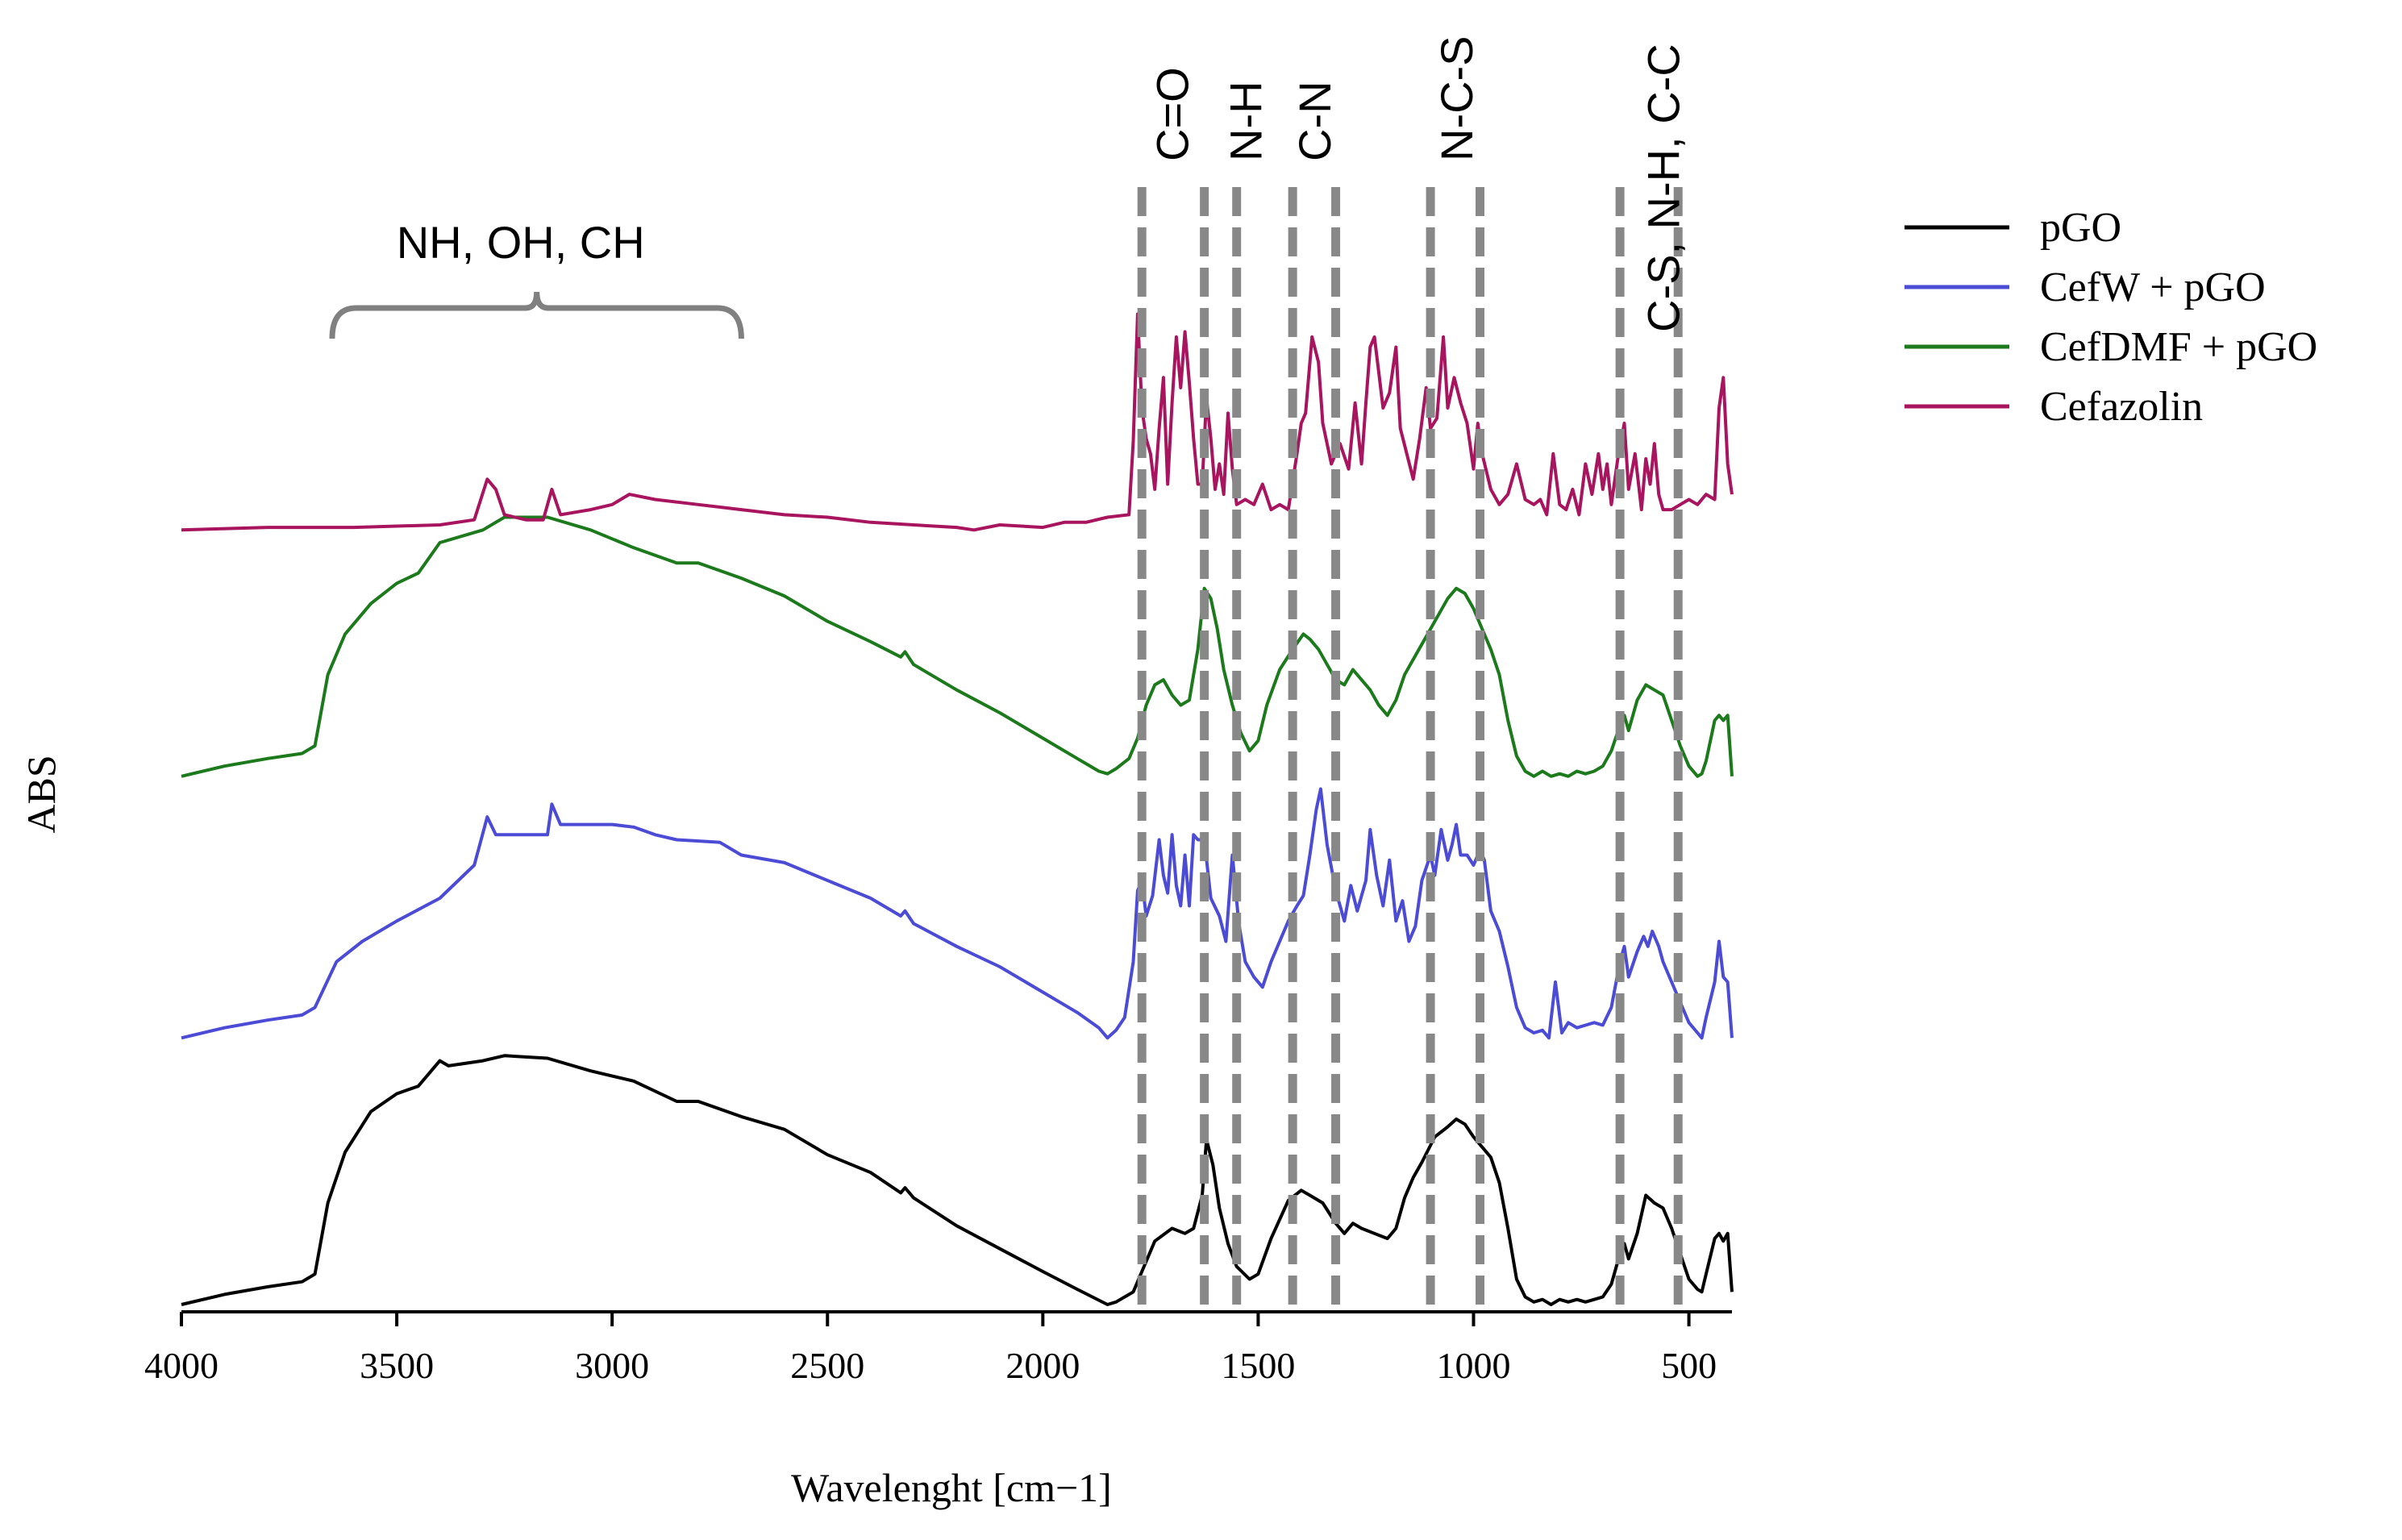 The width and height of the screenshot is (2402, 1540). I want to click on band-label-c-n: C-N, so click(1315, 121).